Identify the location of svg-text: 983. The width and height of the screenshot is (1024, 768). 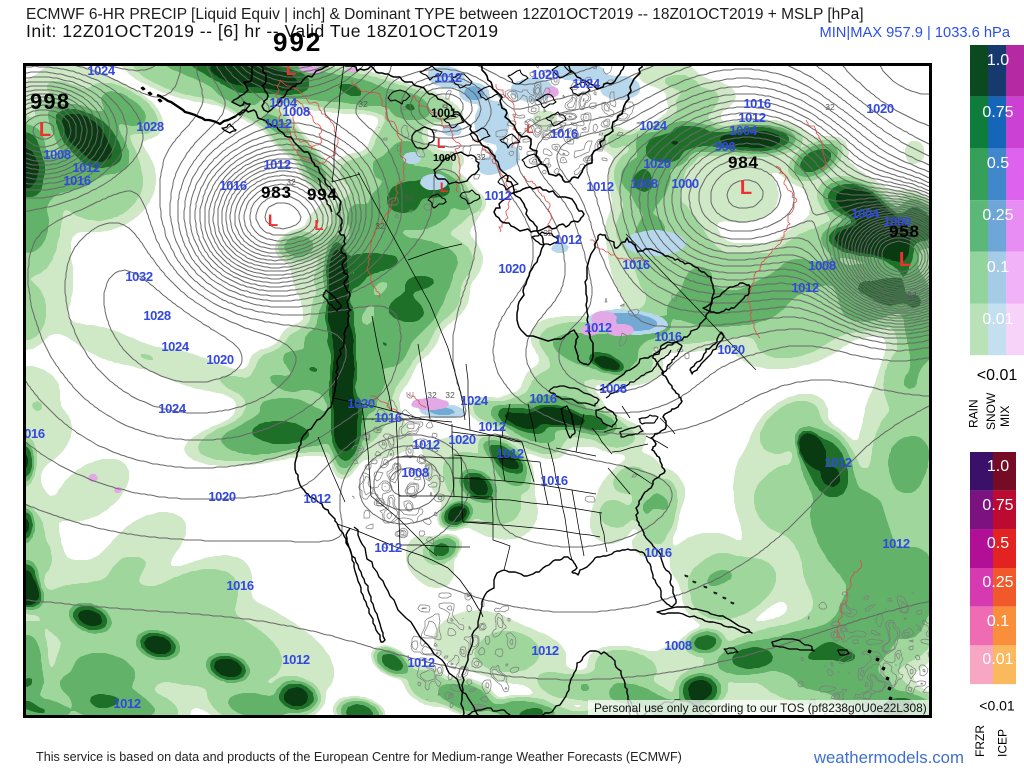
(276, 192).